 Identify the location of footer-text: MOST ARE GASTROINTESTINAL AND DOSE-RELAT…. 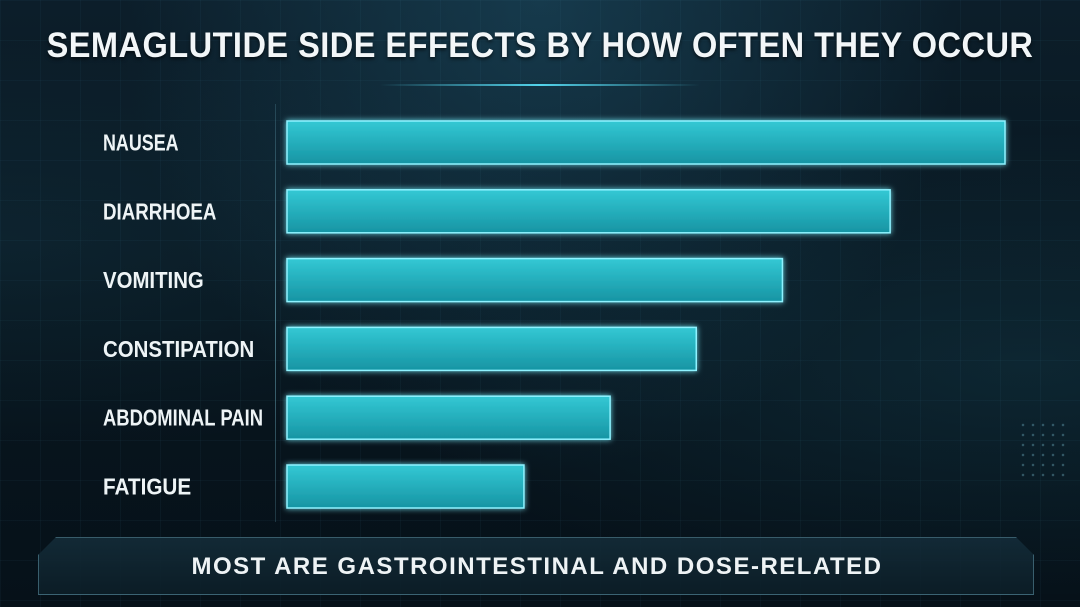
(537, 566).